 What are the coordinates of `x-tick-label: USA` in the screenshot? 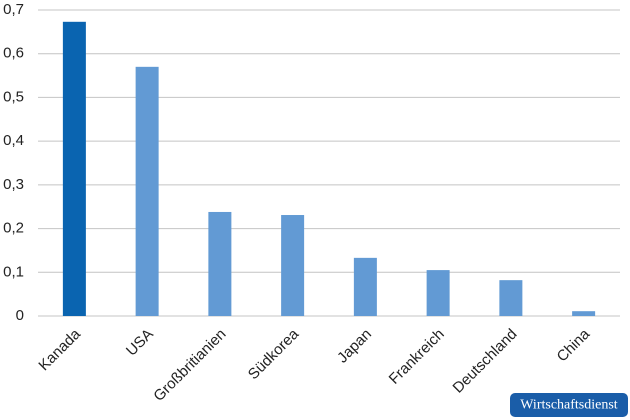 It's located at (140, 343).